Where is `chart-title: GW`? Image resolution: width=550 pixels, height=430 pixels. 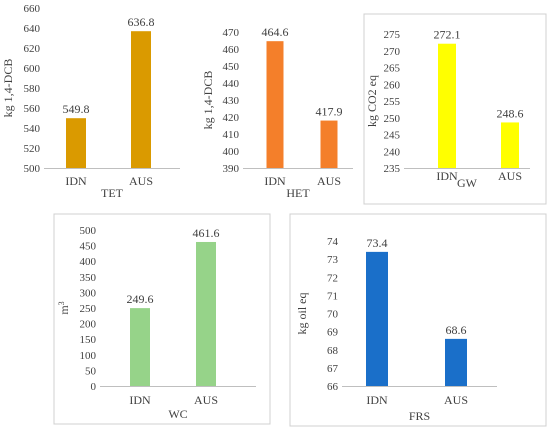 chart-title: GW is located at coordinates (467, 183).